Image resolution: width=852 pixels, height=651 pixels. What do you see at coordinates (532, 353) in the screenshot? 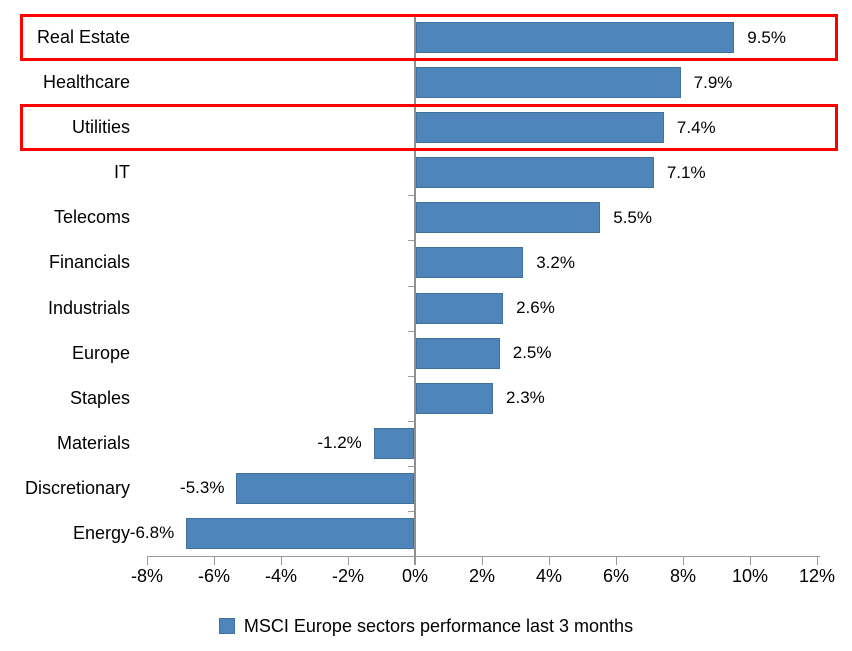
I see `value-label: 2.5%` at bounding box center [532, 353].